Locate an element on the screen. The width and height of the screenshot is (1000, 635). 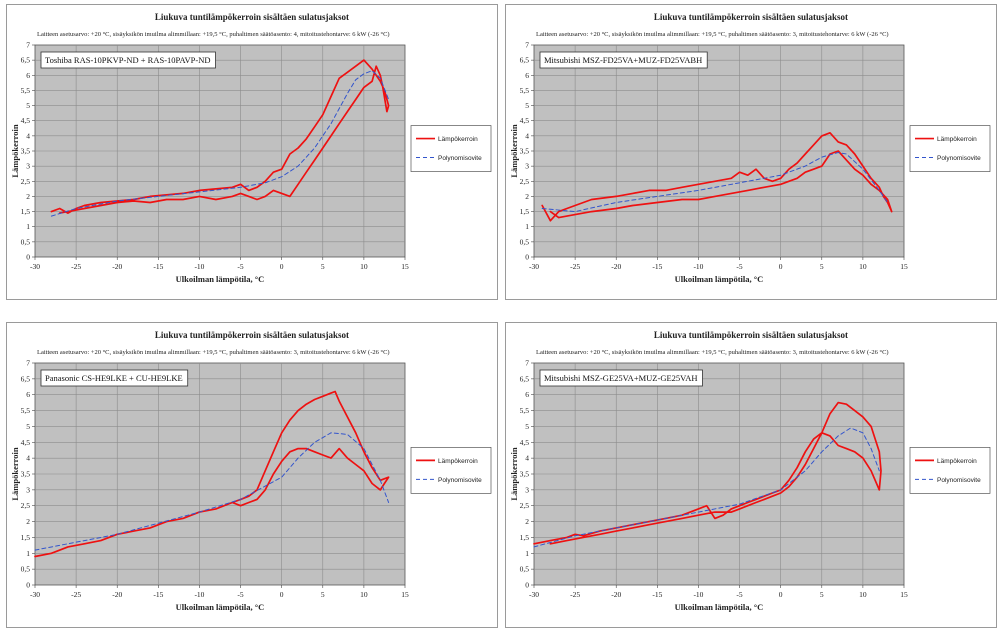
model-name: Toshiba RAS-10PKVP-ND + RAS-10PAVP-ND is located at coordinates (128, 60).